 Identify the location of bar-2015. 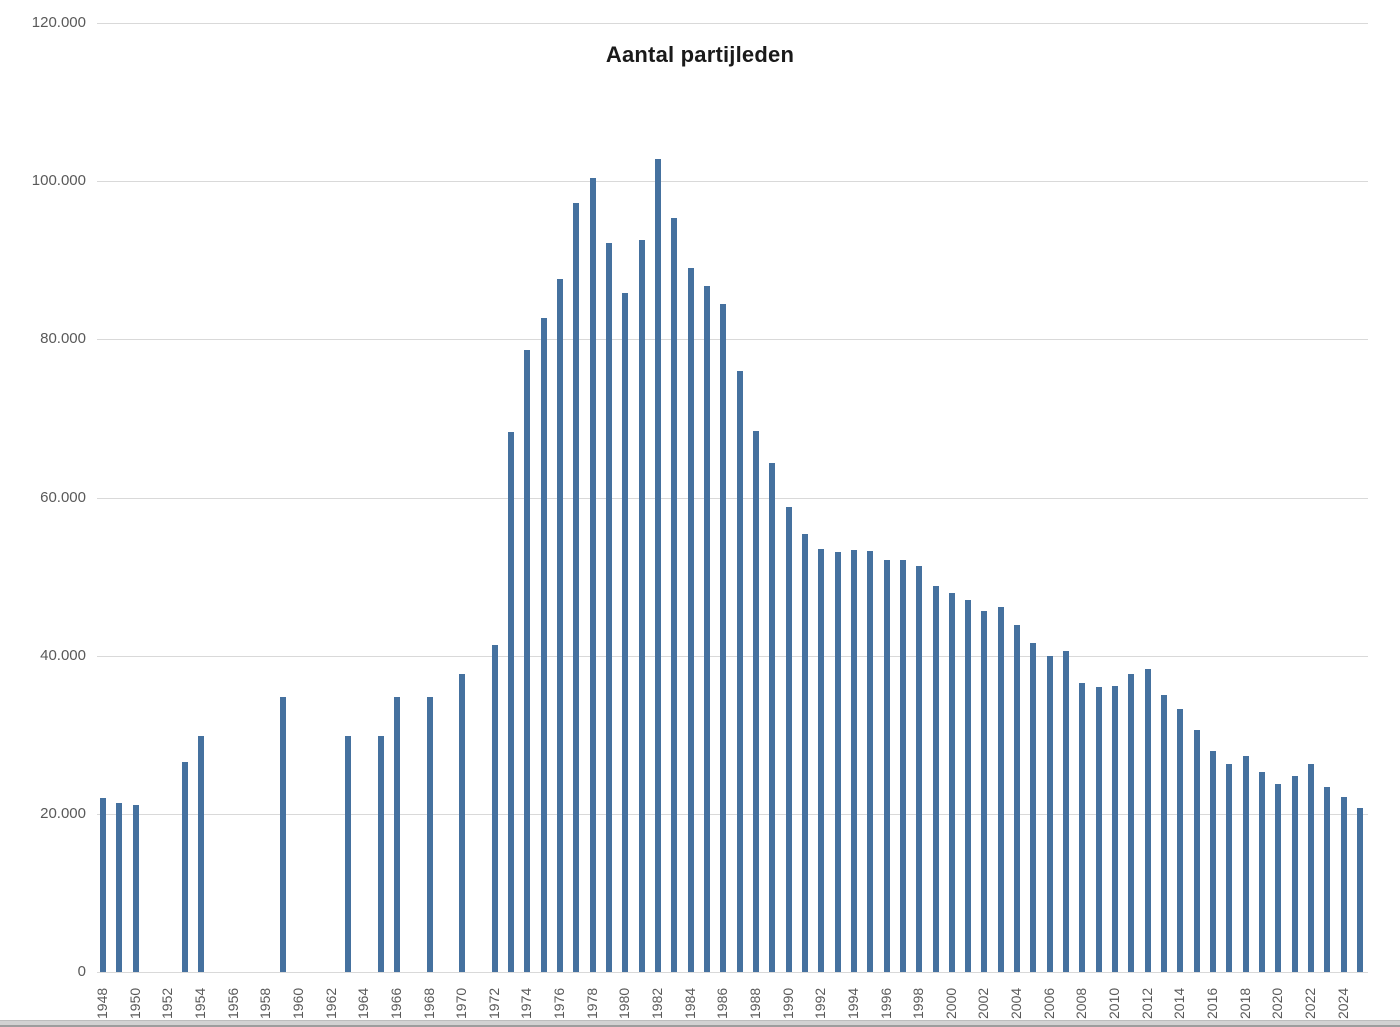
(1196, 851).